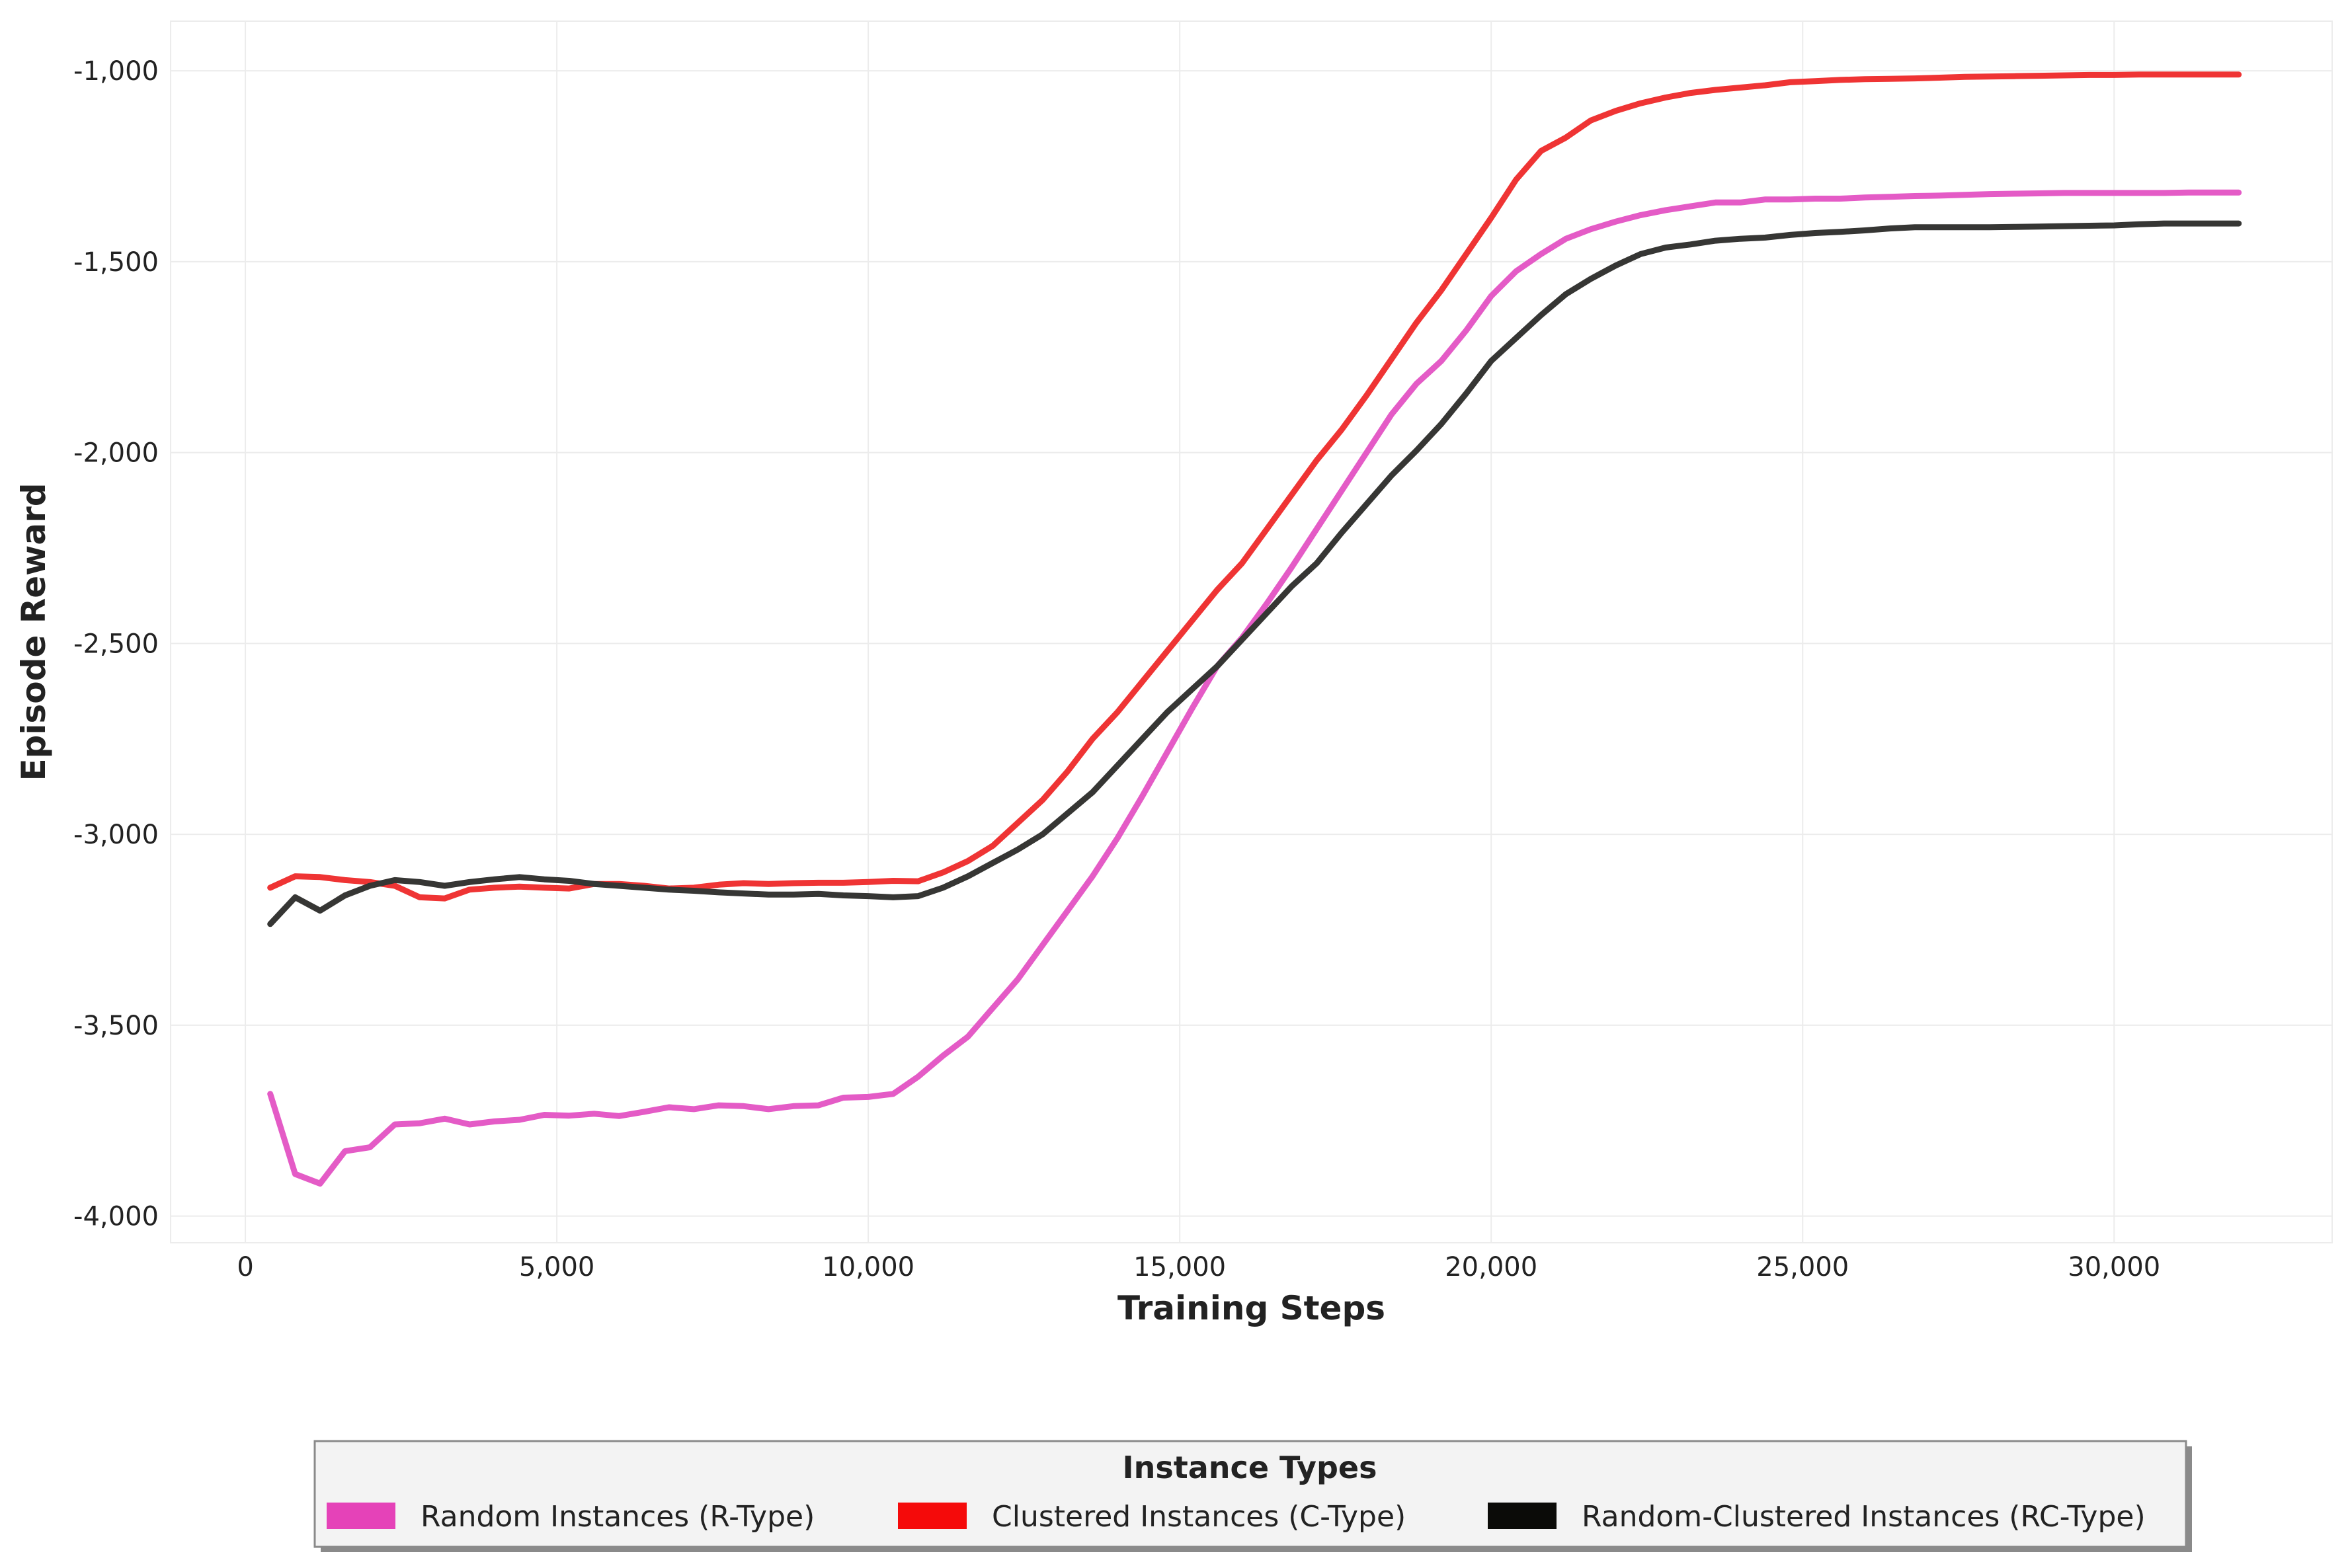 This screenshot has height=1568, width=2348. I want to click on x-axis-ticks: 0 5,000 10,000 15,000 20,000 25,000 30,000, so click(1198, 1267).